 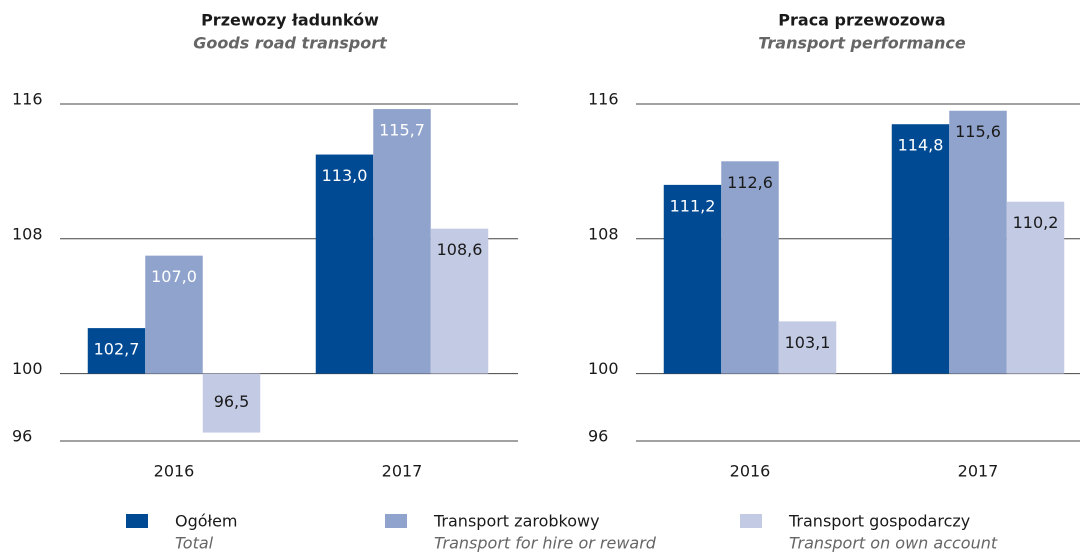 What do you see at coordinates (402, 130) in the screenshot?
I see `value-label: 115,7` at bounding box center [402, 130].